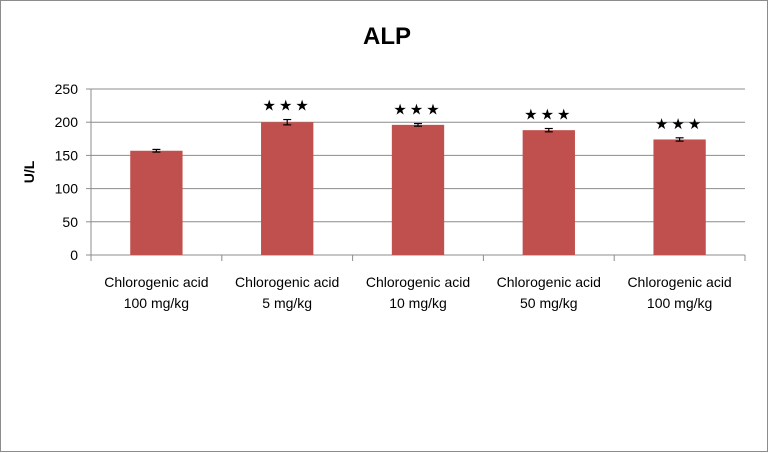 The height and width of the screenshot is (453, 768). Describe the element at coordinates (387, 36) in the screenshot. I see `chart-title: ALP` at that location.